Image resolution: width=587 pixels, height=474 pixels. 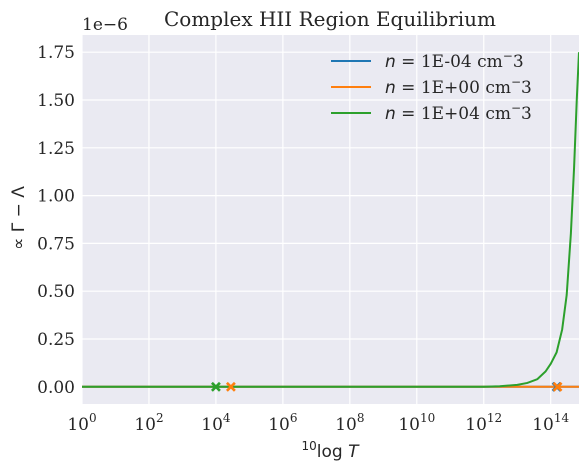 I want to click on x-tick-label: 10¹⁴, so click(x=550, y=423).